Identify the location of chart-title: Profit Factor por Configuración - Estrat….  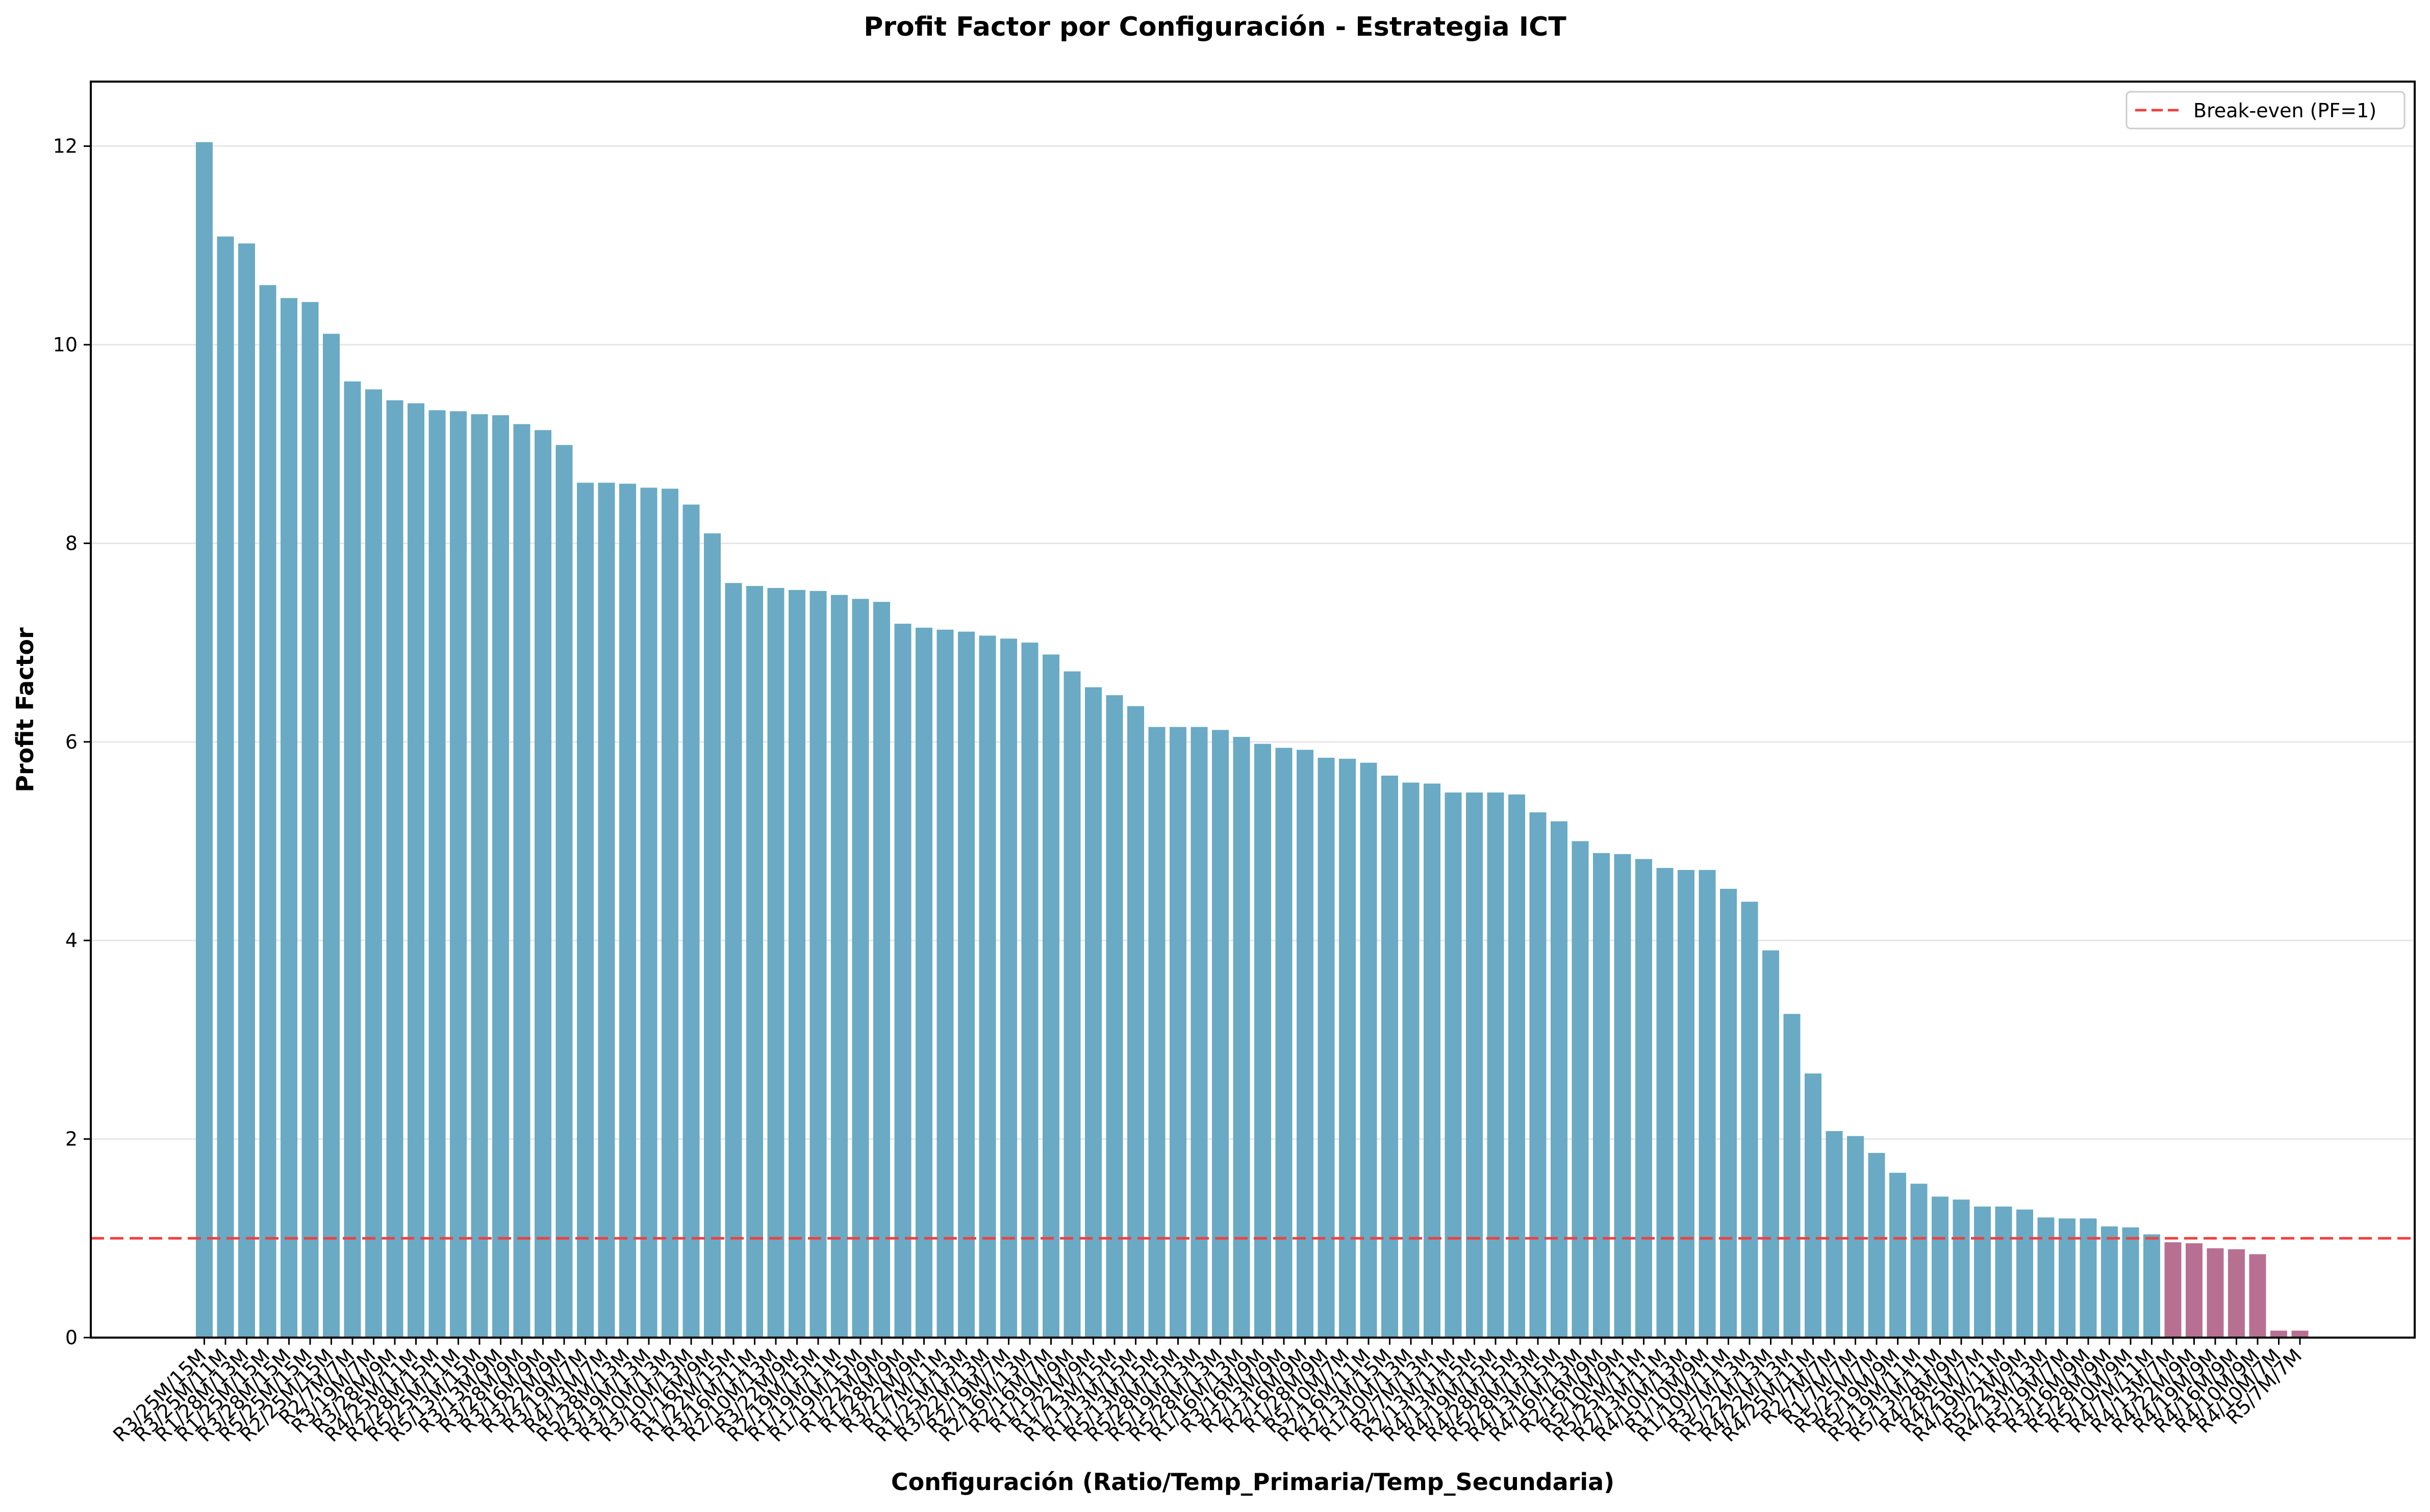
(1215, 27).